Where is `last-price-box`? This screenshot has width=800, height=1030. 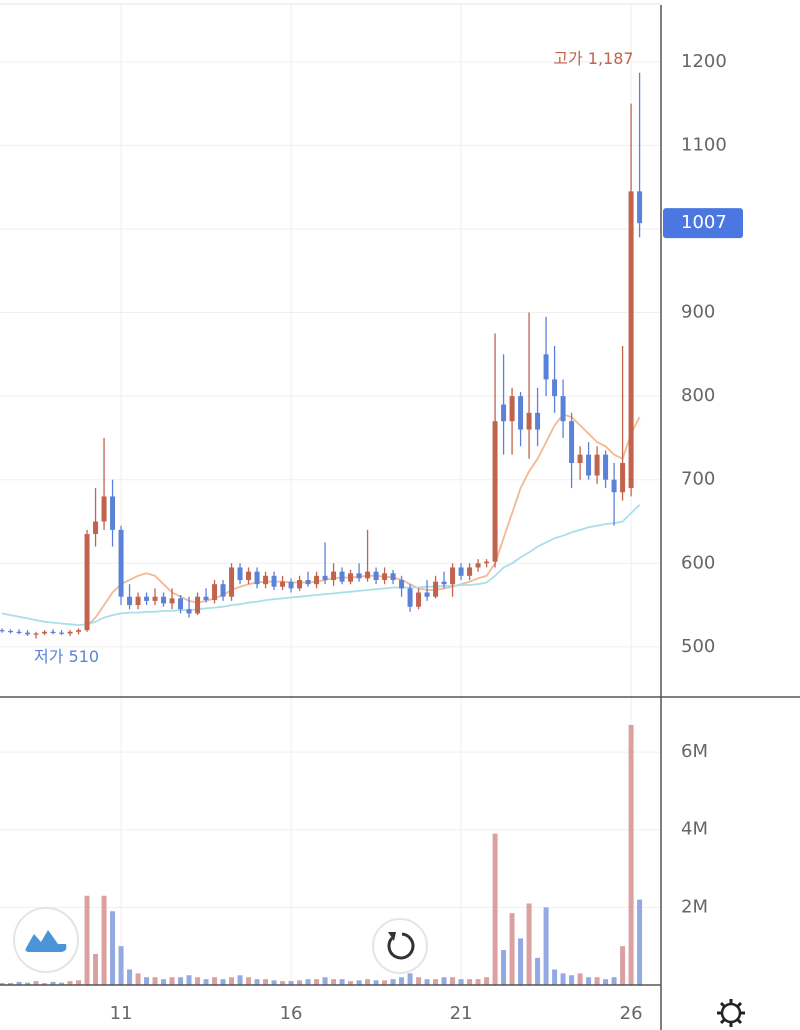
last-price-box is located at coordinates (703, 223).